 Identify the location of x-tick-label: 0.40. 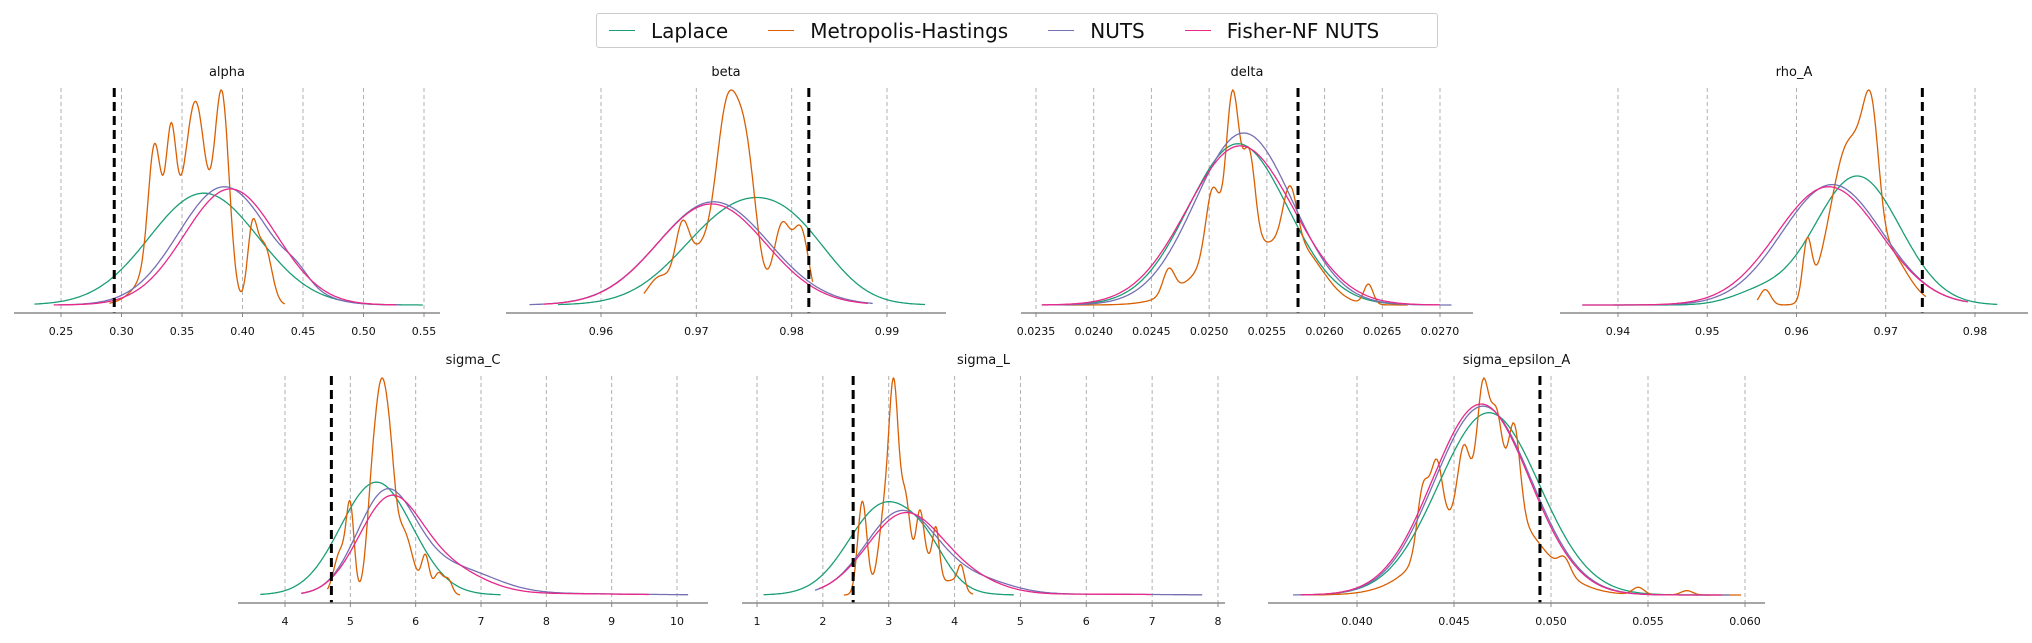
(242, 331).